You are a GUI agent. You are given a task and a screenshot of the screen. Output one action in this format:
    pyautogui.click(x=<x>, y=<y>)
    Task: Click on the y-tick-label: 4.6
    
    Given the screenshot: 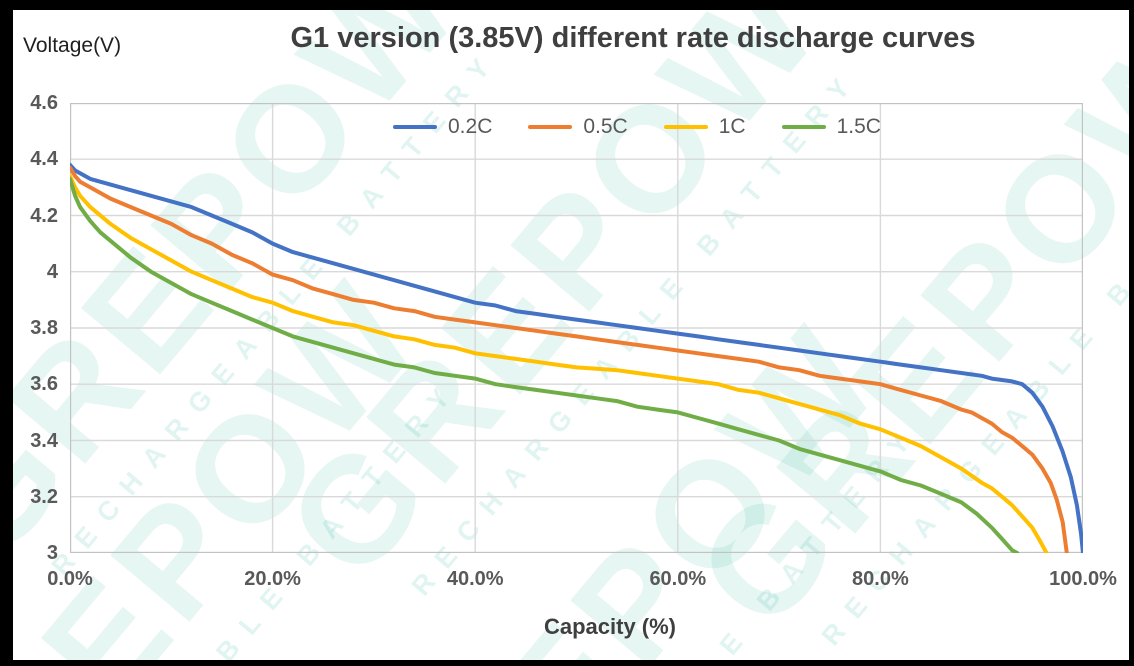 What is the action you would take?
    pyautogui.click(x=44, y=103)
    